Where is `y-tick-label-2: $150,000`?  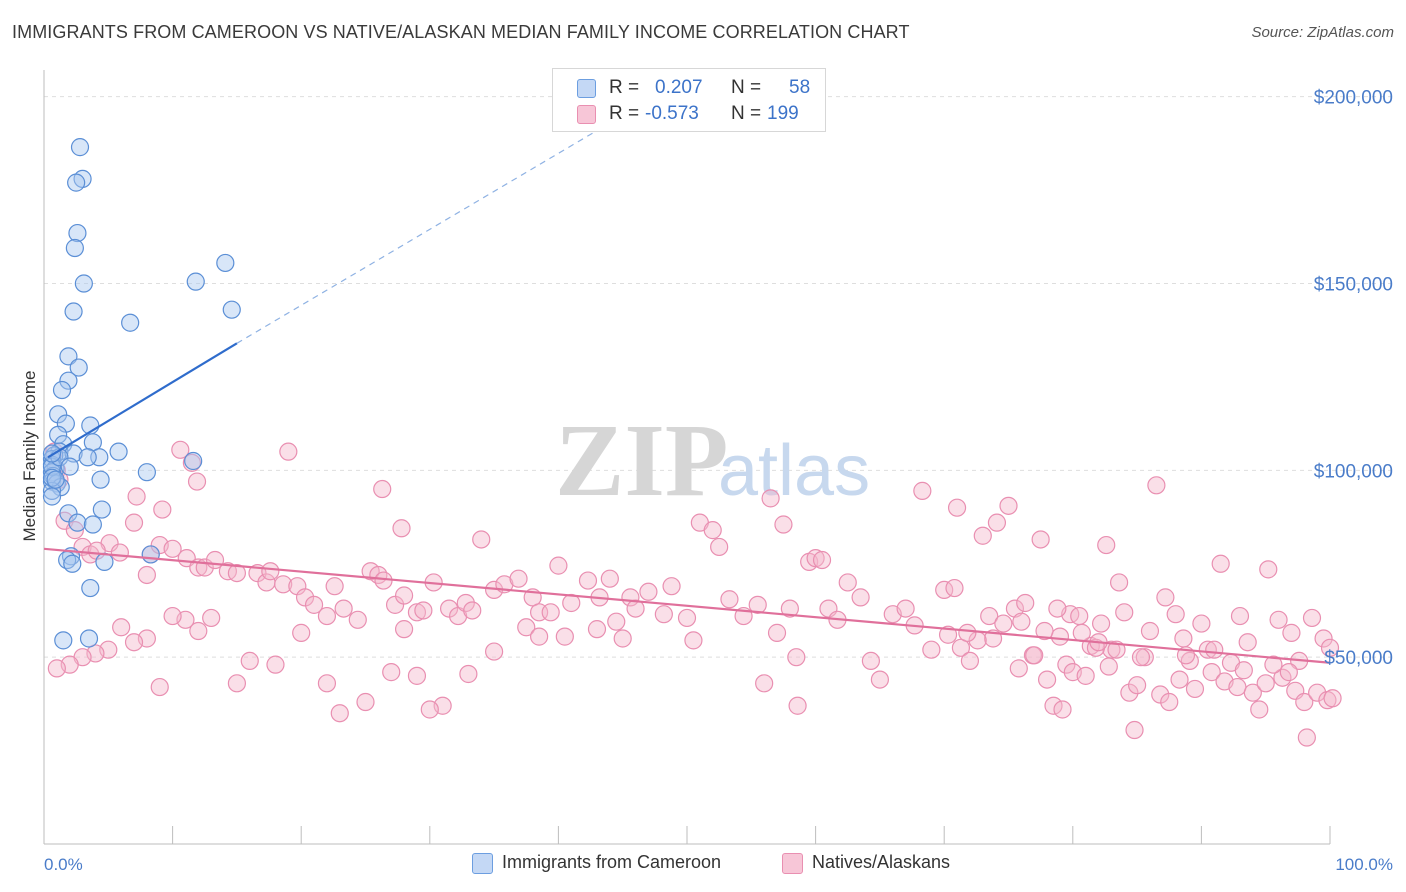 y-tick-label-2: $150,000 is located at coordinates (1353, 285).